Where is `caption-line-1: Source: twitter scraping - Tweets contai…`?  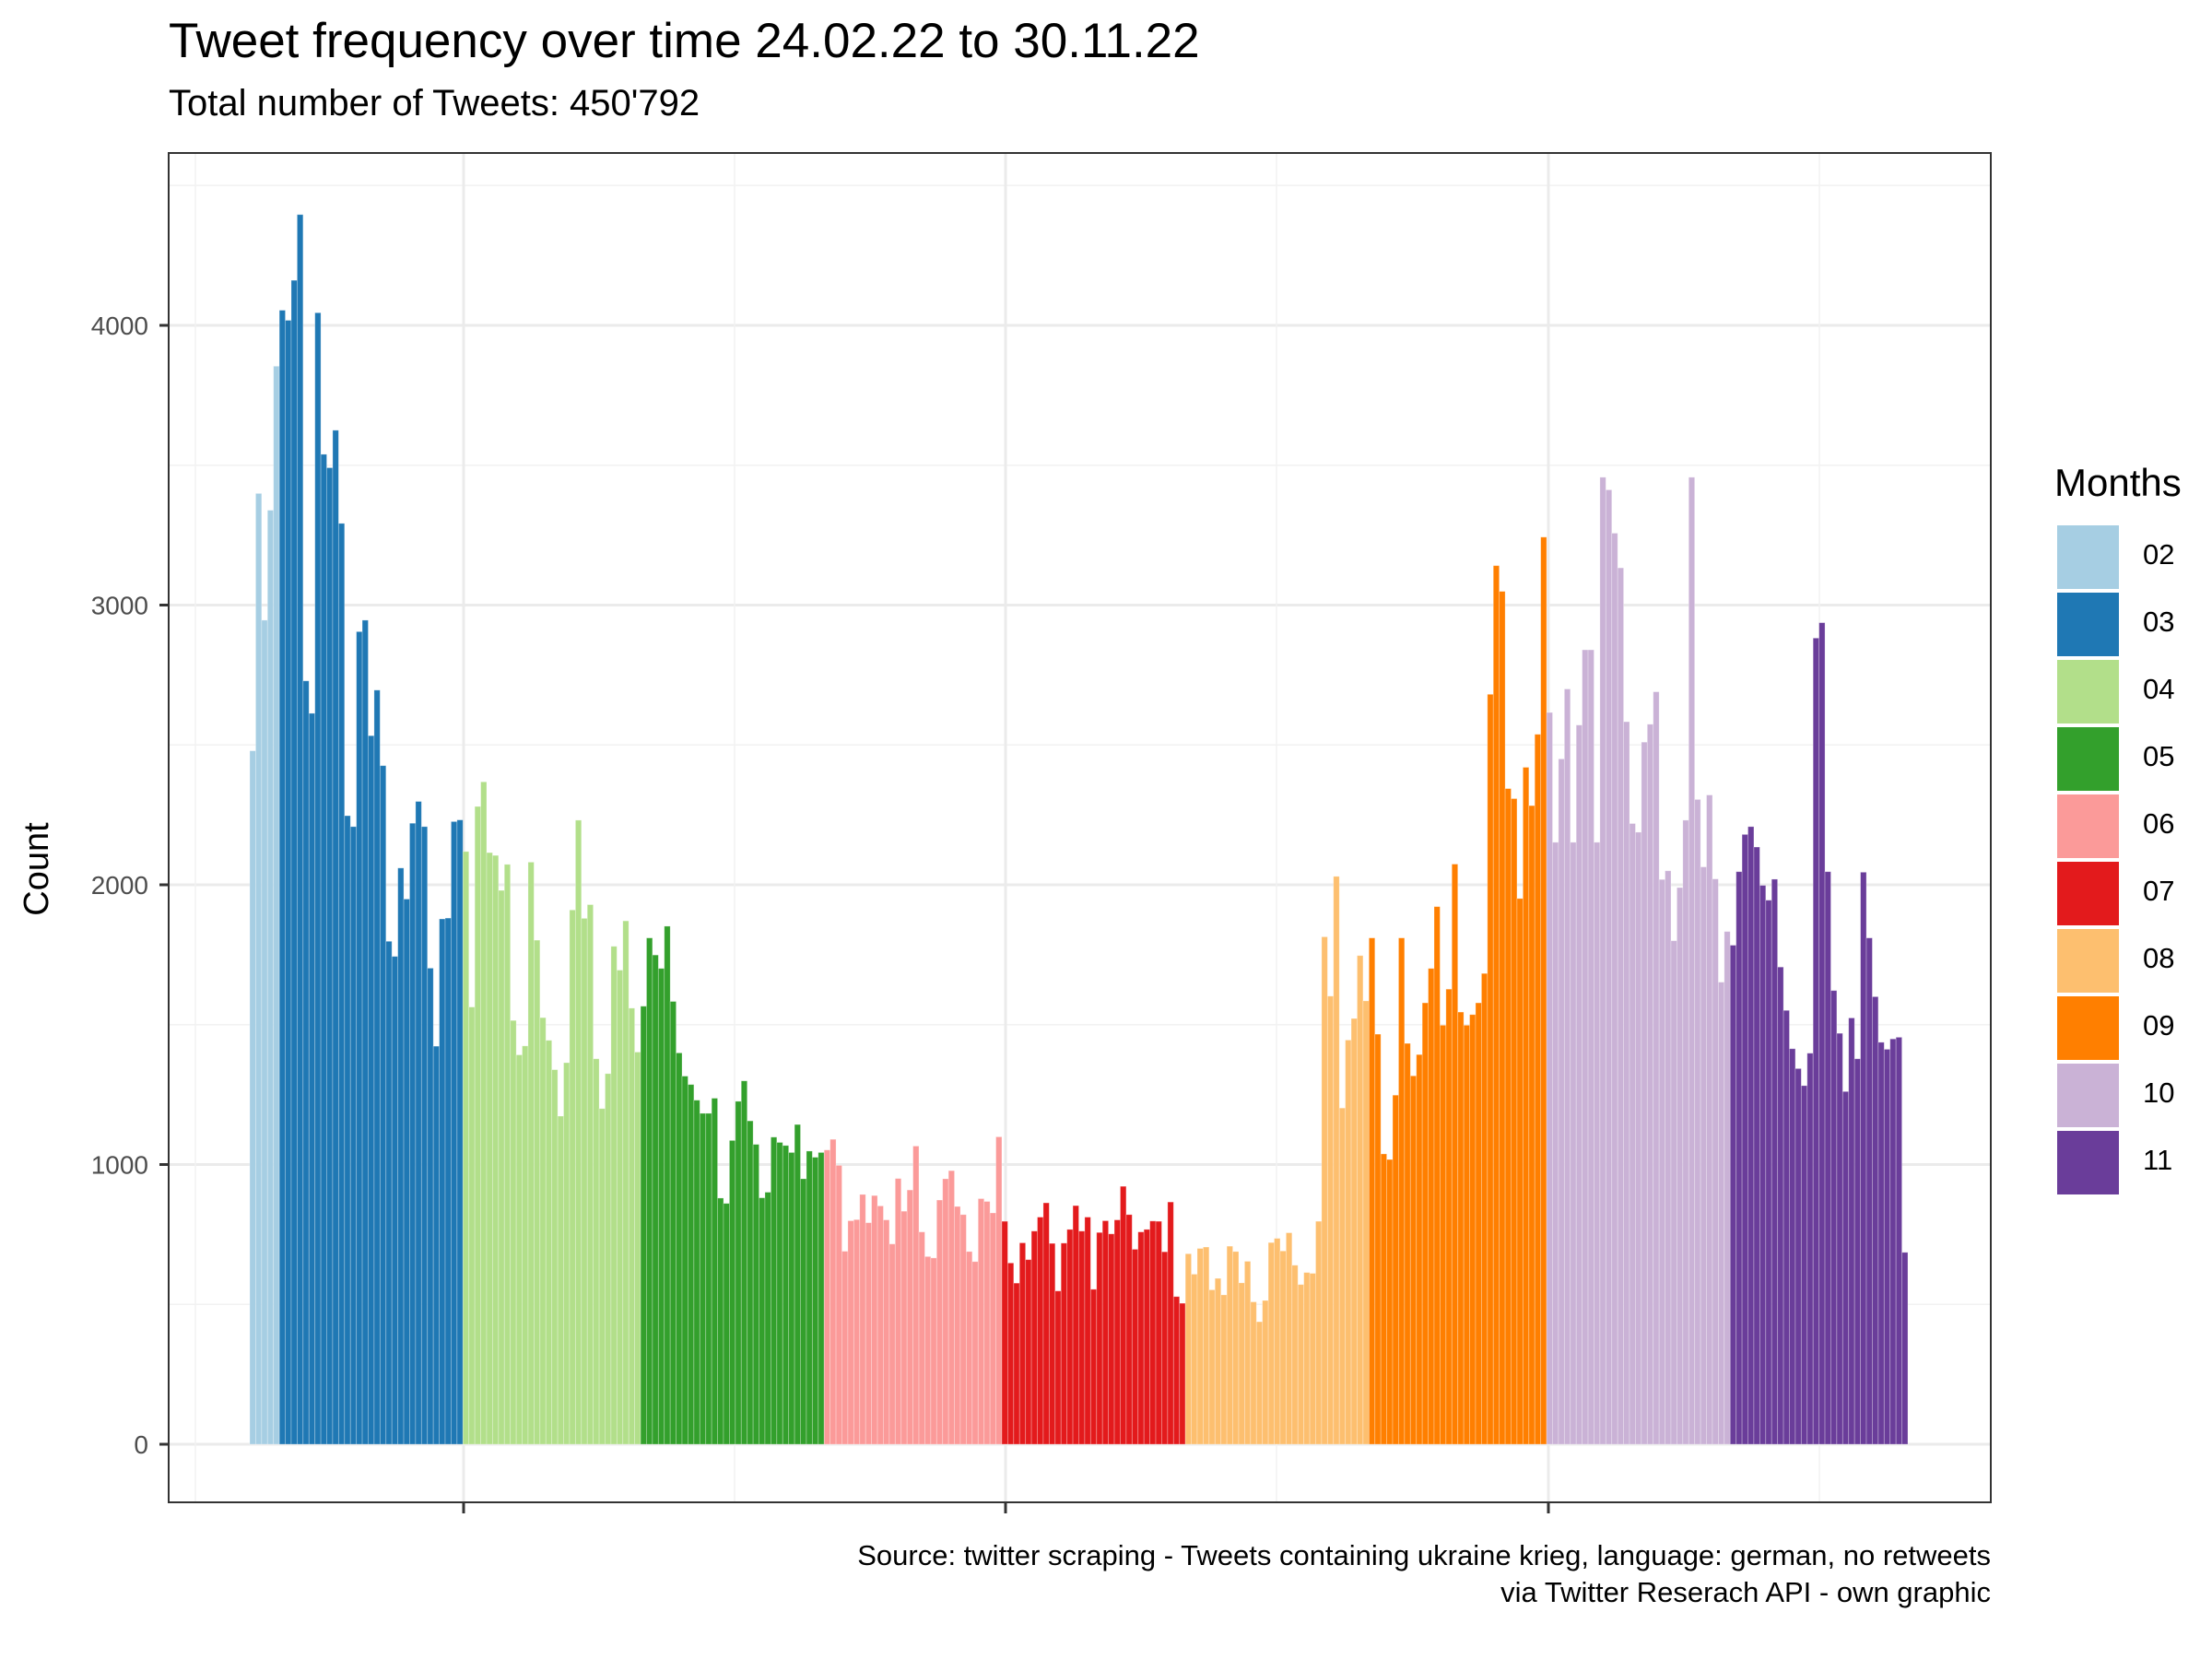
caption-line-1: Source: twitter scraping - Tweets contai… is located at coordinates (1424, 1555).